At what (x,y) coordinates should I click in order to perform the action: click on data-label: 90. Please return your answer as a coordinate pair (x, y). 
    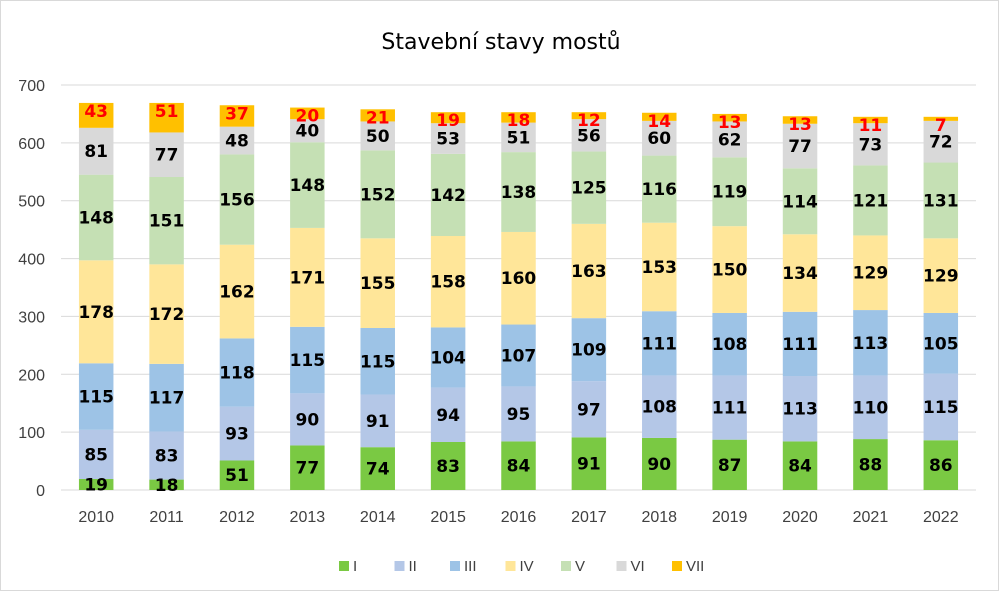
    Looking at the image, I should click on (308, 420).